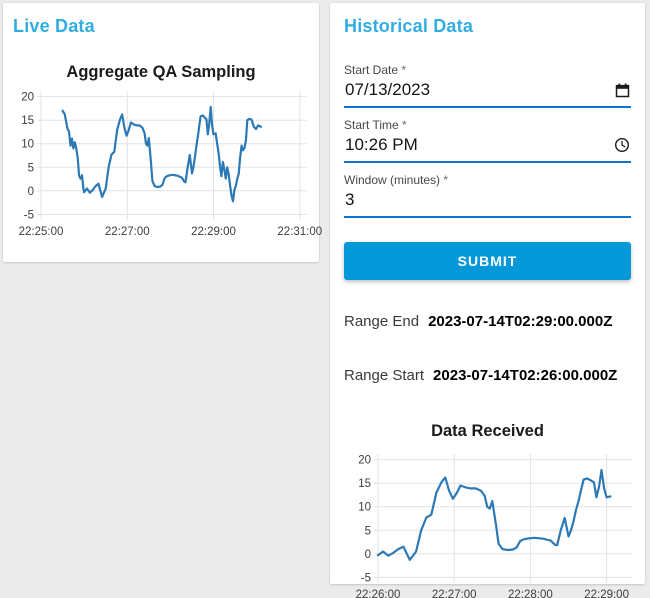 This screenshot has width=650, height=598. What do you see at coordinates (396, 180) in the screenshot?
I see `window-minutes-label: Window (minutes) *` at bounding box center [396, 180].